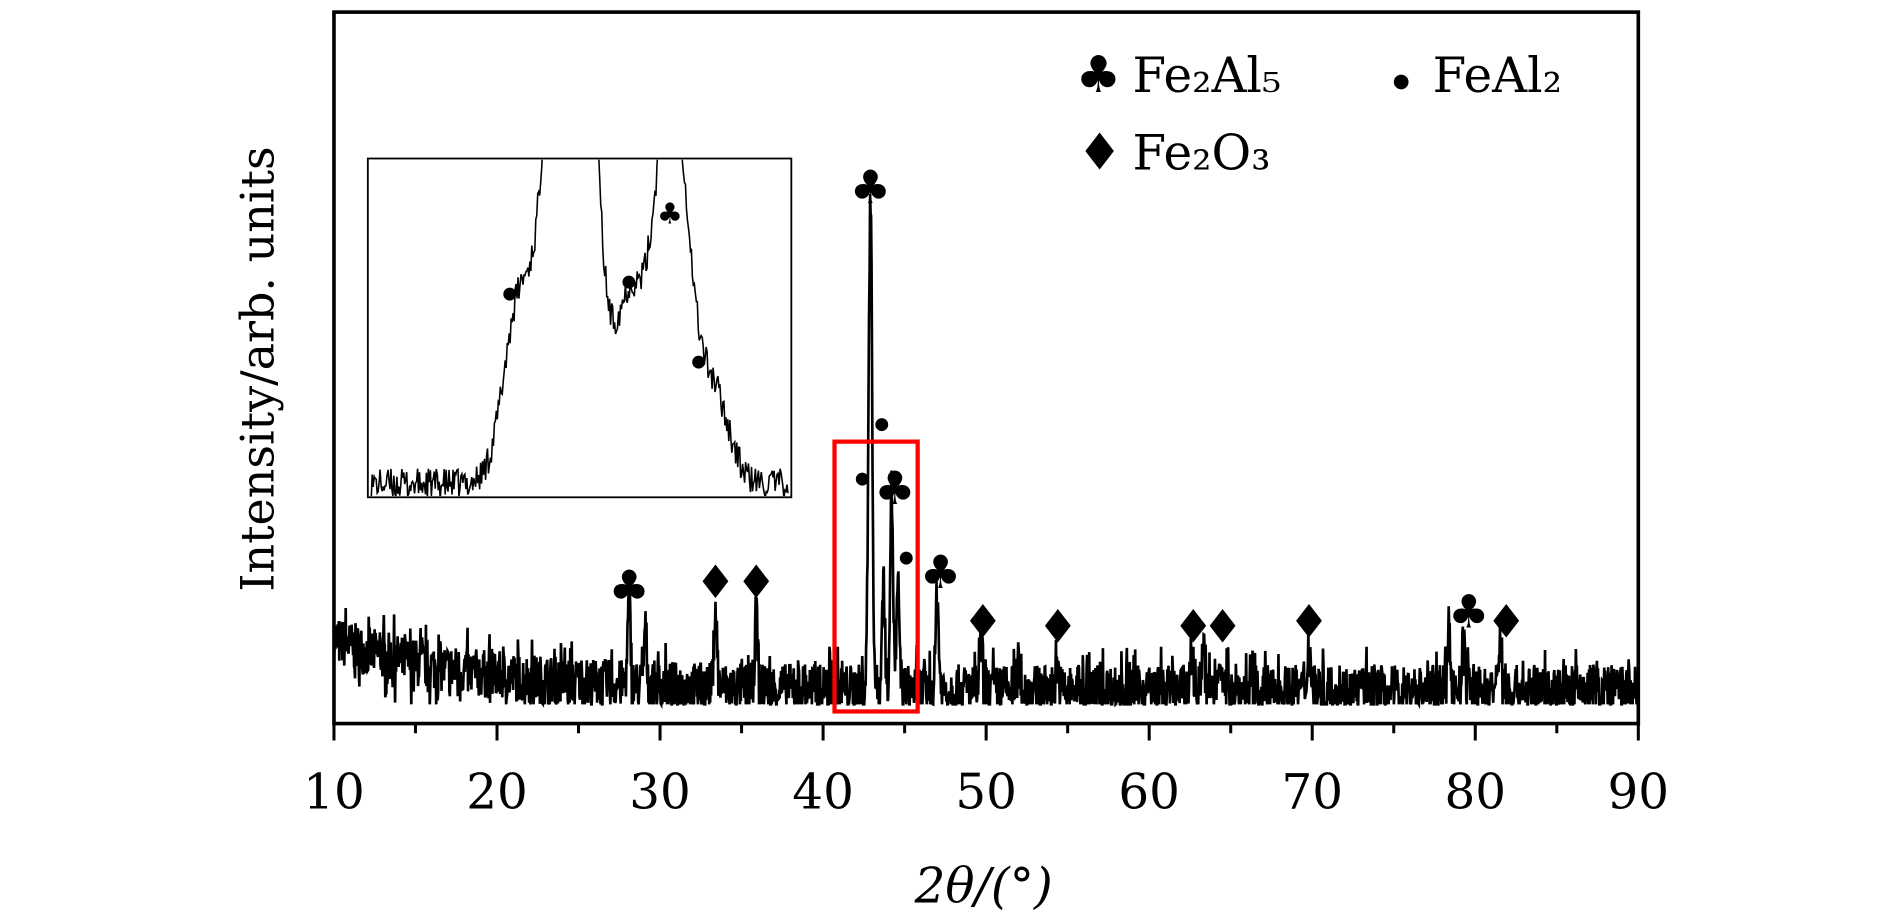  Describe the element at coordinates (823, 792) in the screenshot. I see `x-tick-label: 40` at that location.